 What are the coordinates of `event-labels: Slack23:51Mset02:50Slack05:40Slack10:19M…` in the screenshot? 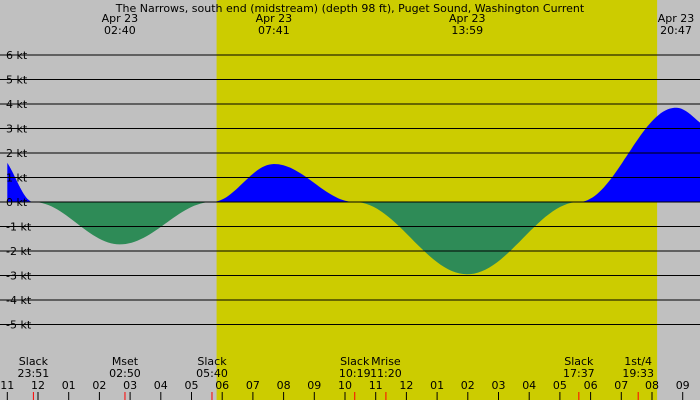 It's located at (336, 377).